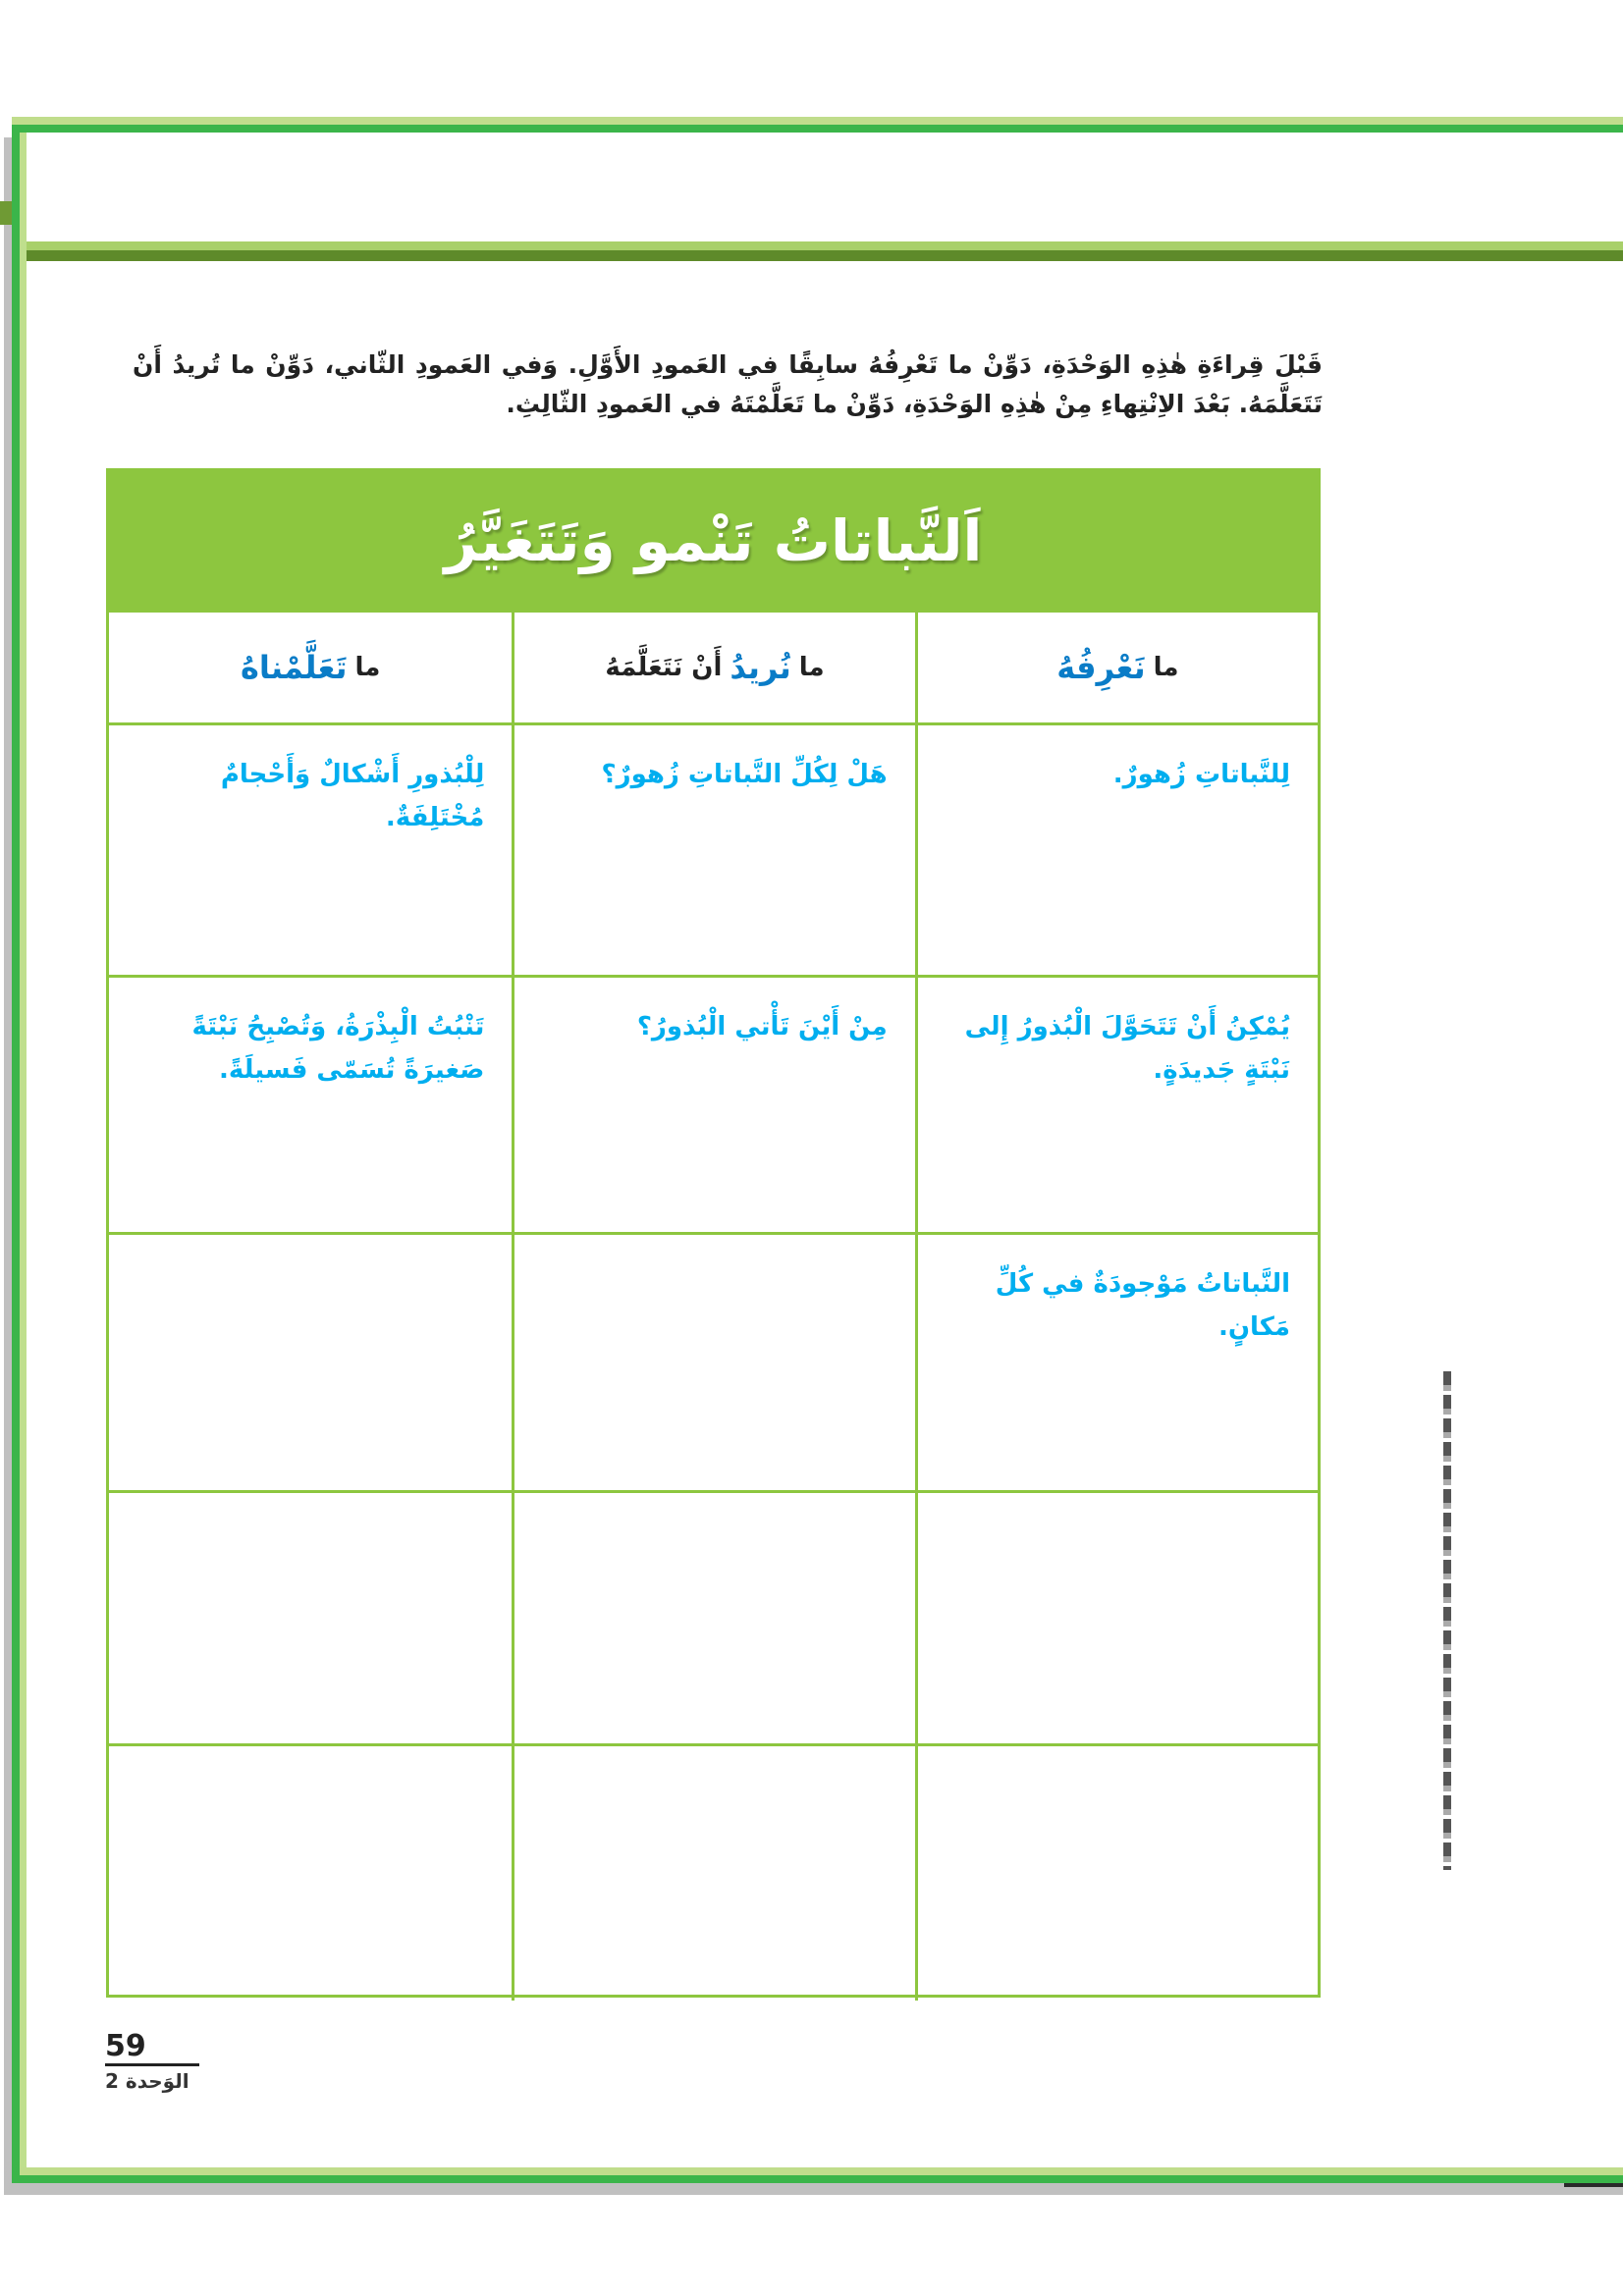 This screenshot has height=2296, width=1623. What do you see at coordinates (1593, 2185) in the screenshot?
I see `frame-corner-mark` at bounding box center [1593, 2185].